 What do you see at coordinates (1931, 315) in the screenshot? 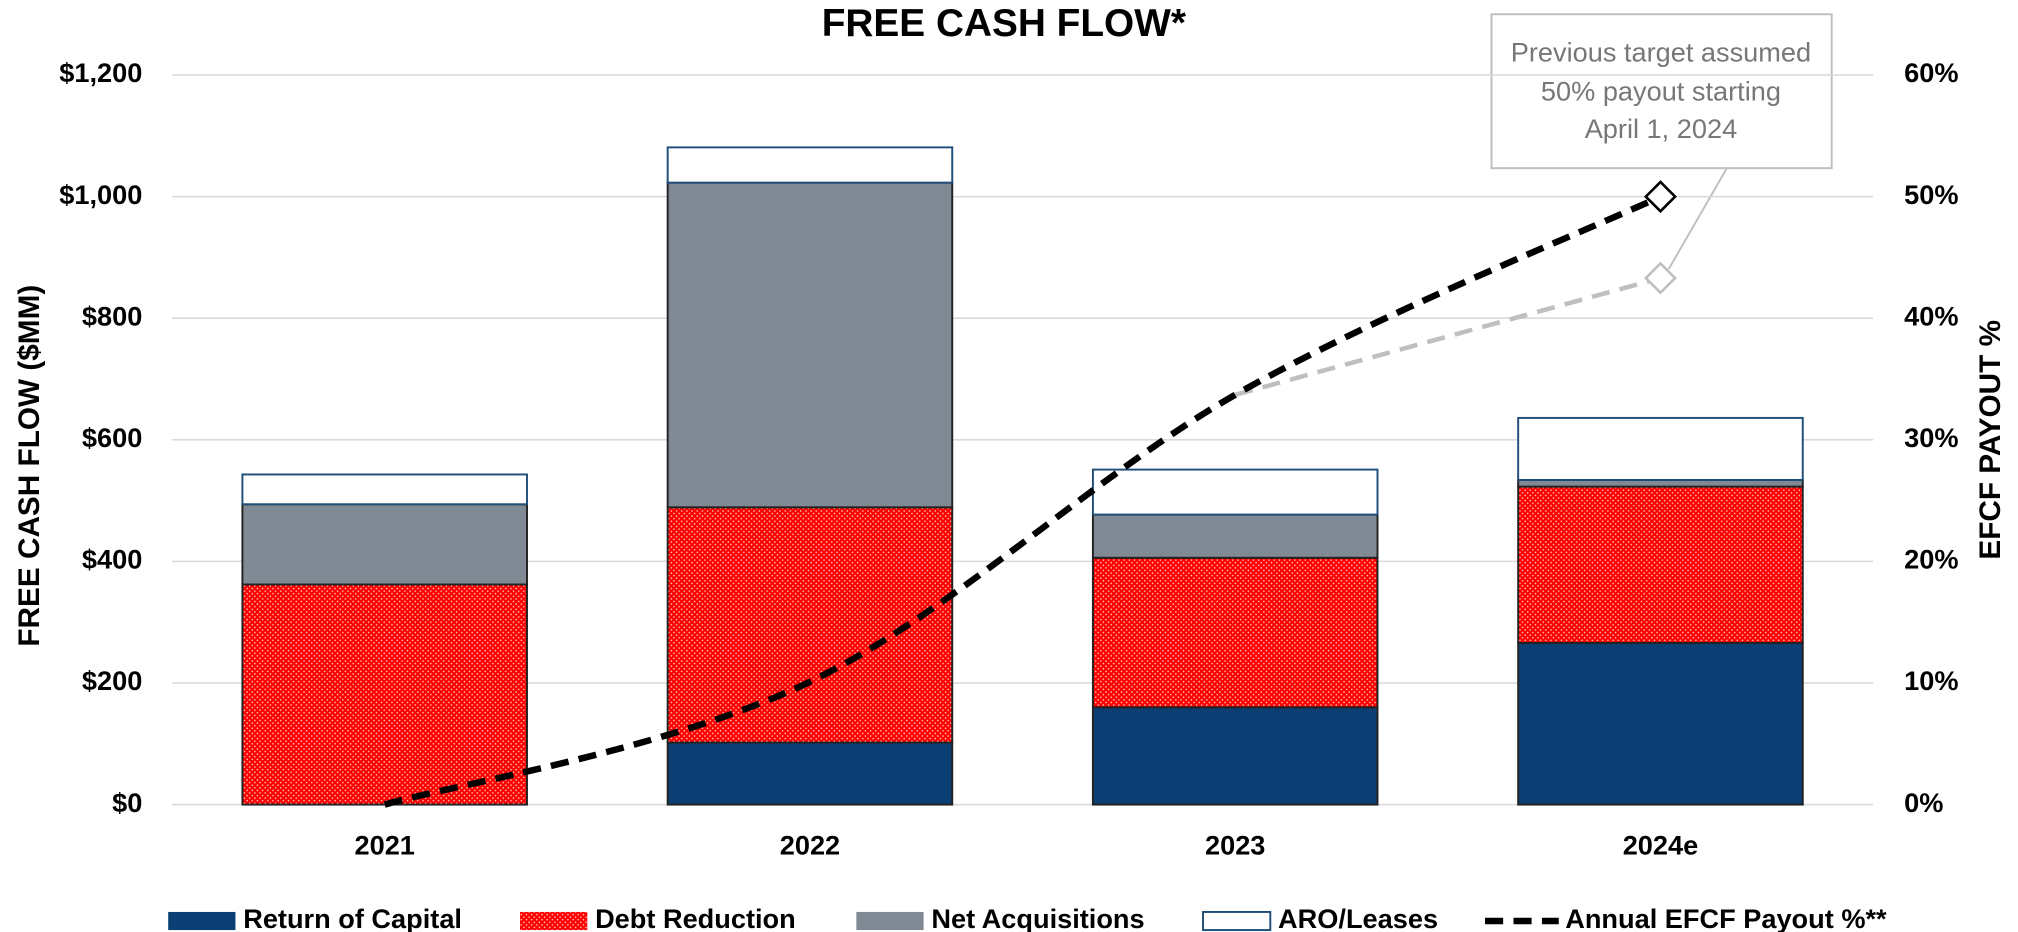
I see `y2-tick-label: 40%` at bounding box center [1931, 315].